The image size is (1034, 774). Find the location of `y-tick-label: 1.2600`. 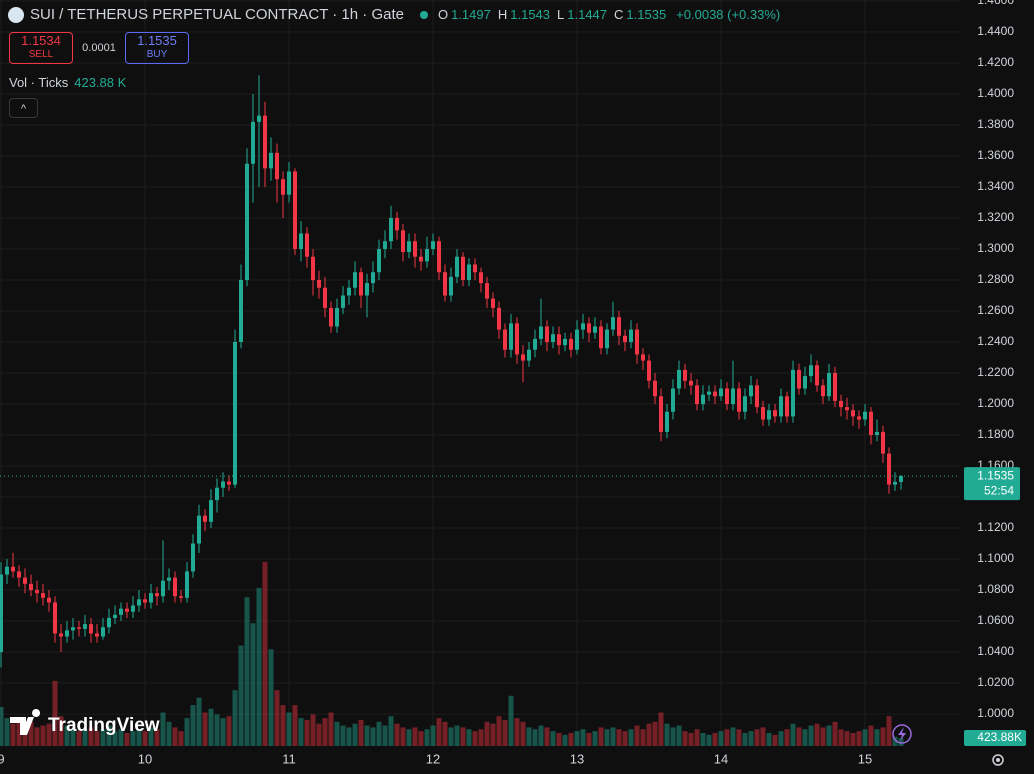

y-tick-label: 1.2600 is located at coordinates (995, 310).